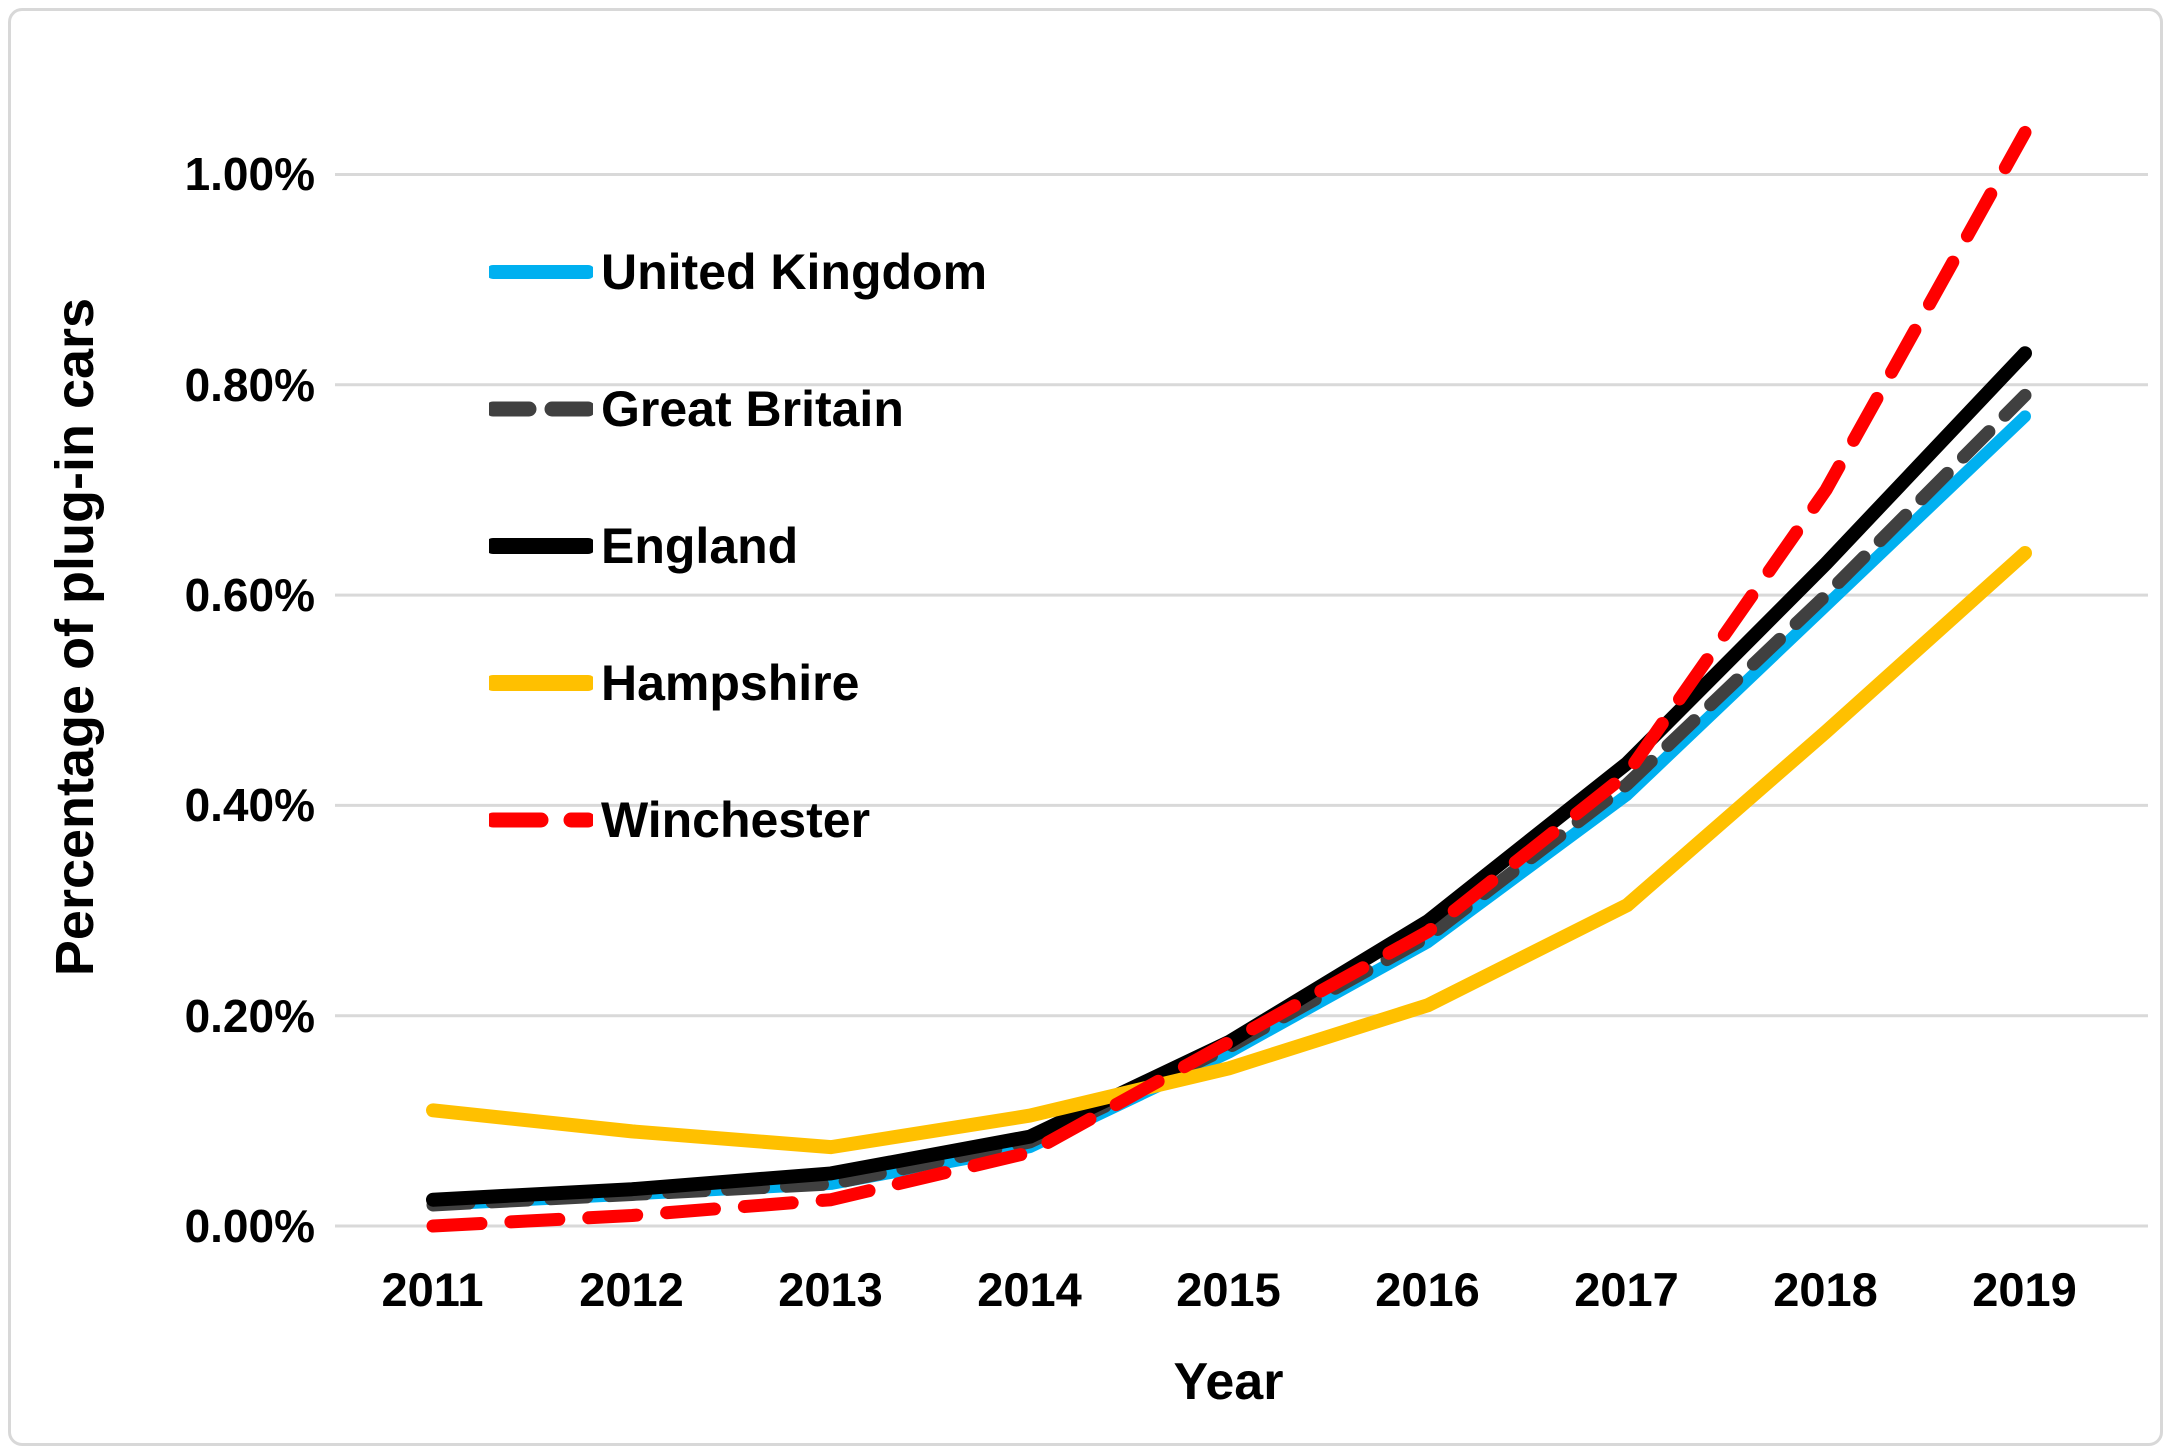  Describe the element at coordinates (2024, 1289) in the screenshot. I see `x-tick-label: 2019` at that location.